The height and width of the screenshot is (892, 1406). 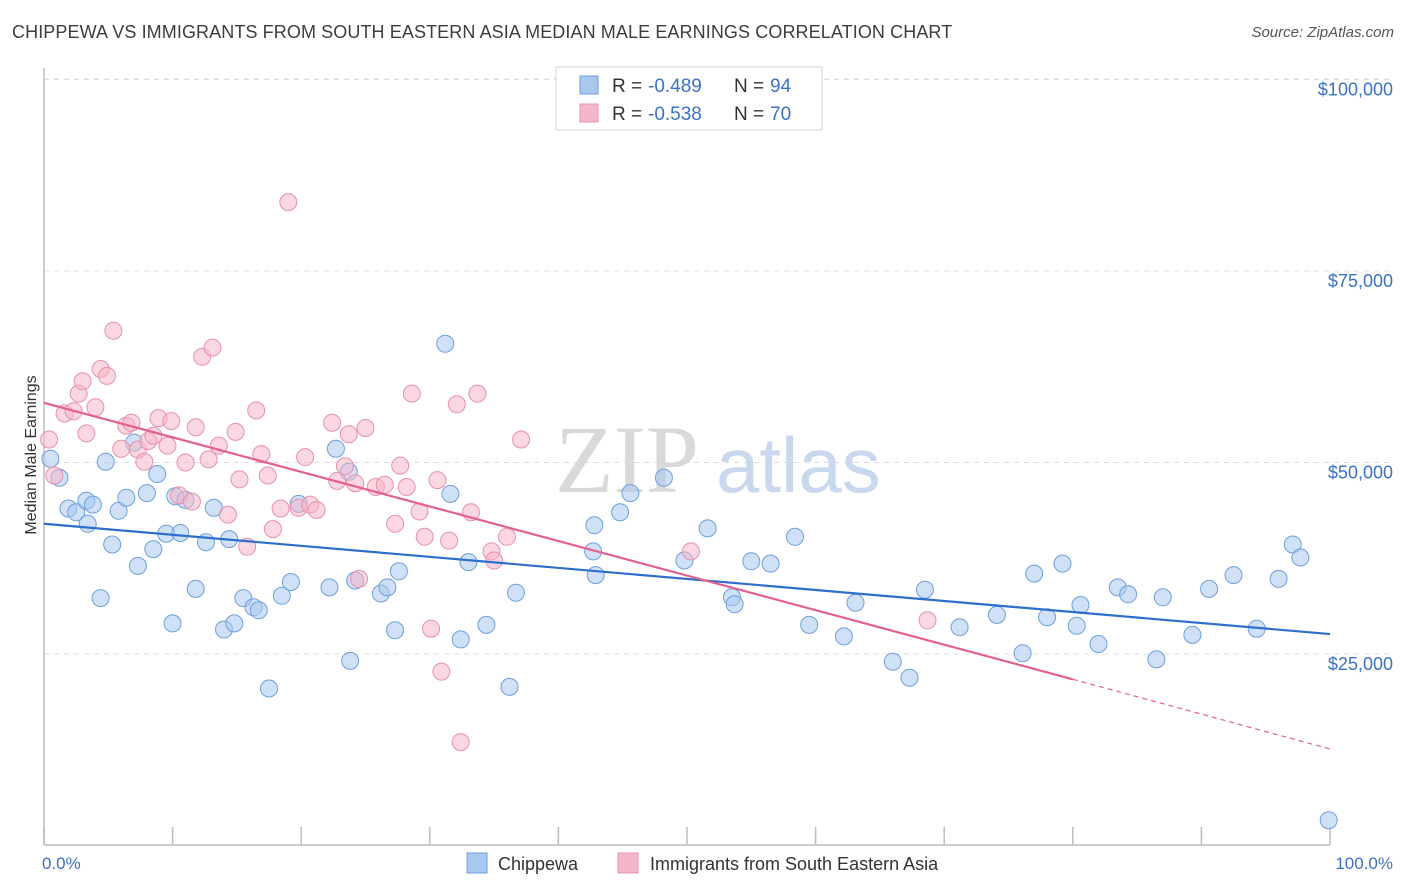 I want to click on legend-label-immigrants: Immigrants from South Eastern Asia, so click(x=794, y=864).